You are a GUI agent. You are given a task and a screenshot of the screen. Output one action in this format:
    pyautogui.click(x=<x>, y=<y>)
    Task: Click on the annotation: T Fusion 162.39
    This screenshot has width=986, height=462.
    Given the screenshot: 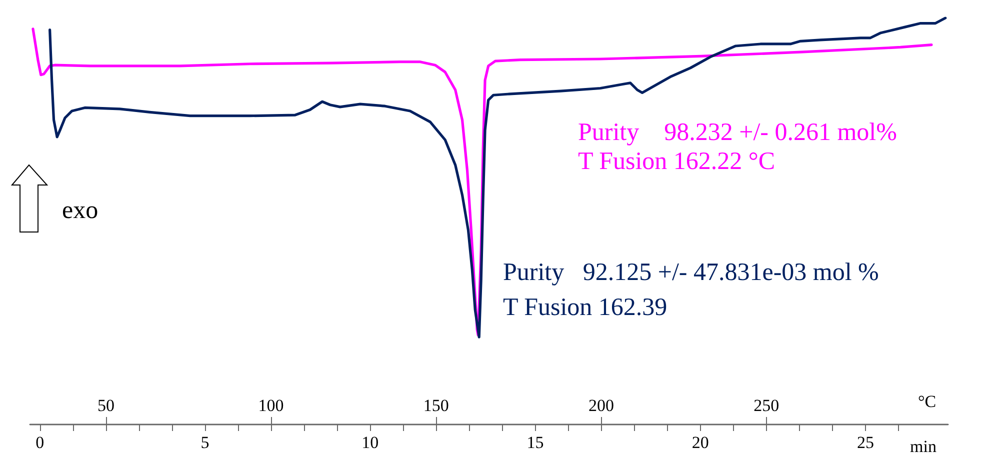 What is the action you would take?
    pyautogui.click(x=585, y=308)
    